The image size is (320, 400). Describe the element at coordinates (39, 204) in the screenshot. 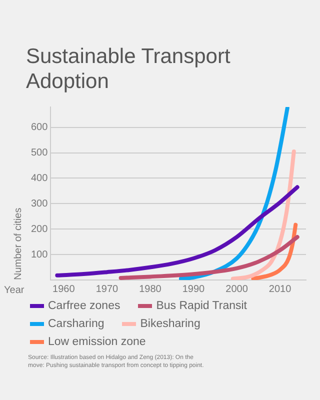

I see `y-tick-label: 300` at that location.